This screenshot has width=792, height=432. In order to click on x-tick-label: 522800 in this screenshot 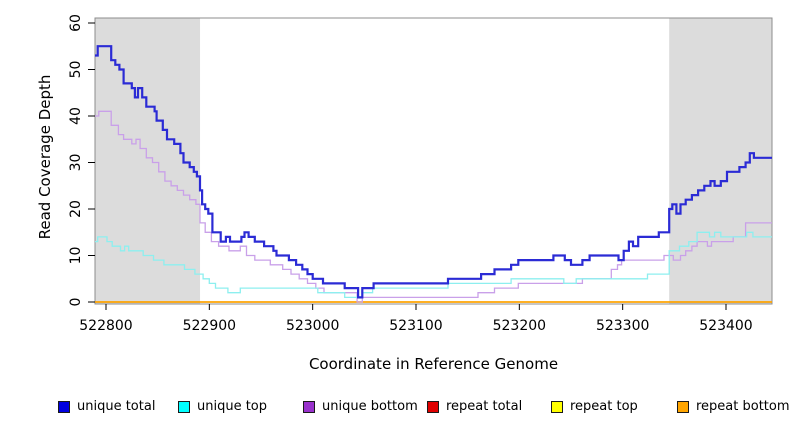, I will do `click(105, 326)`.